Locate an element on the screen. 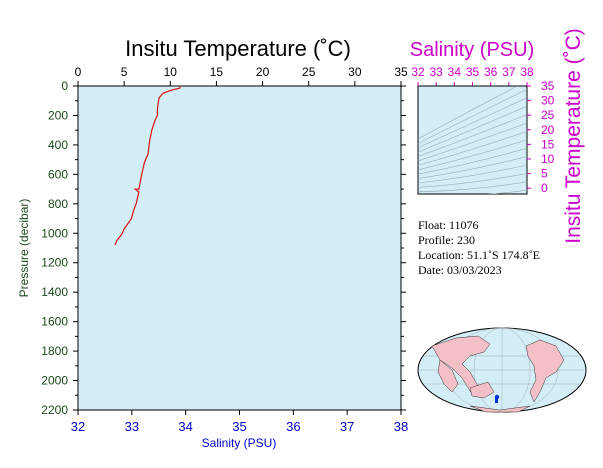 This screenshot has height=468, width=603. ts-top-tick-label: 35 is located at coordinates (473, 72).